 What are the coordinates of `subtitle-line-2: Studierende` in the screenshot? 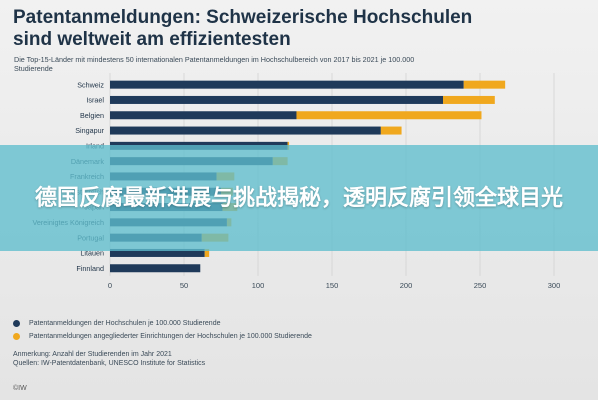 It's located at (33, 68).